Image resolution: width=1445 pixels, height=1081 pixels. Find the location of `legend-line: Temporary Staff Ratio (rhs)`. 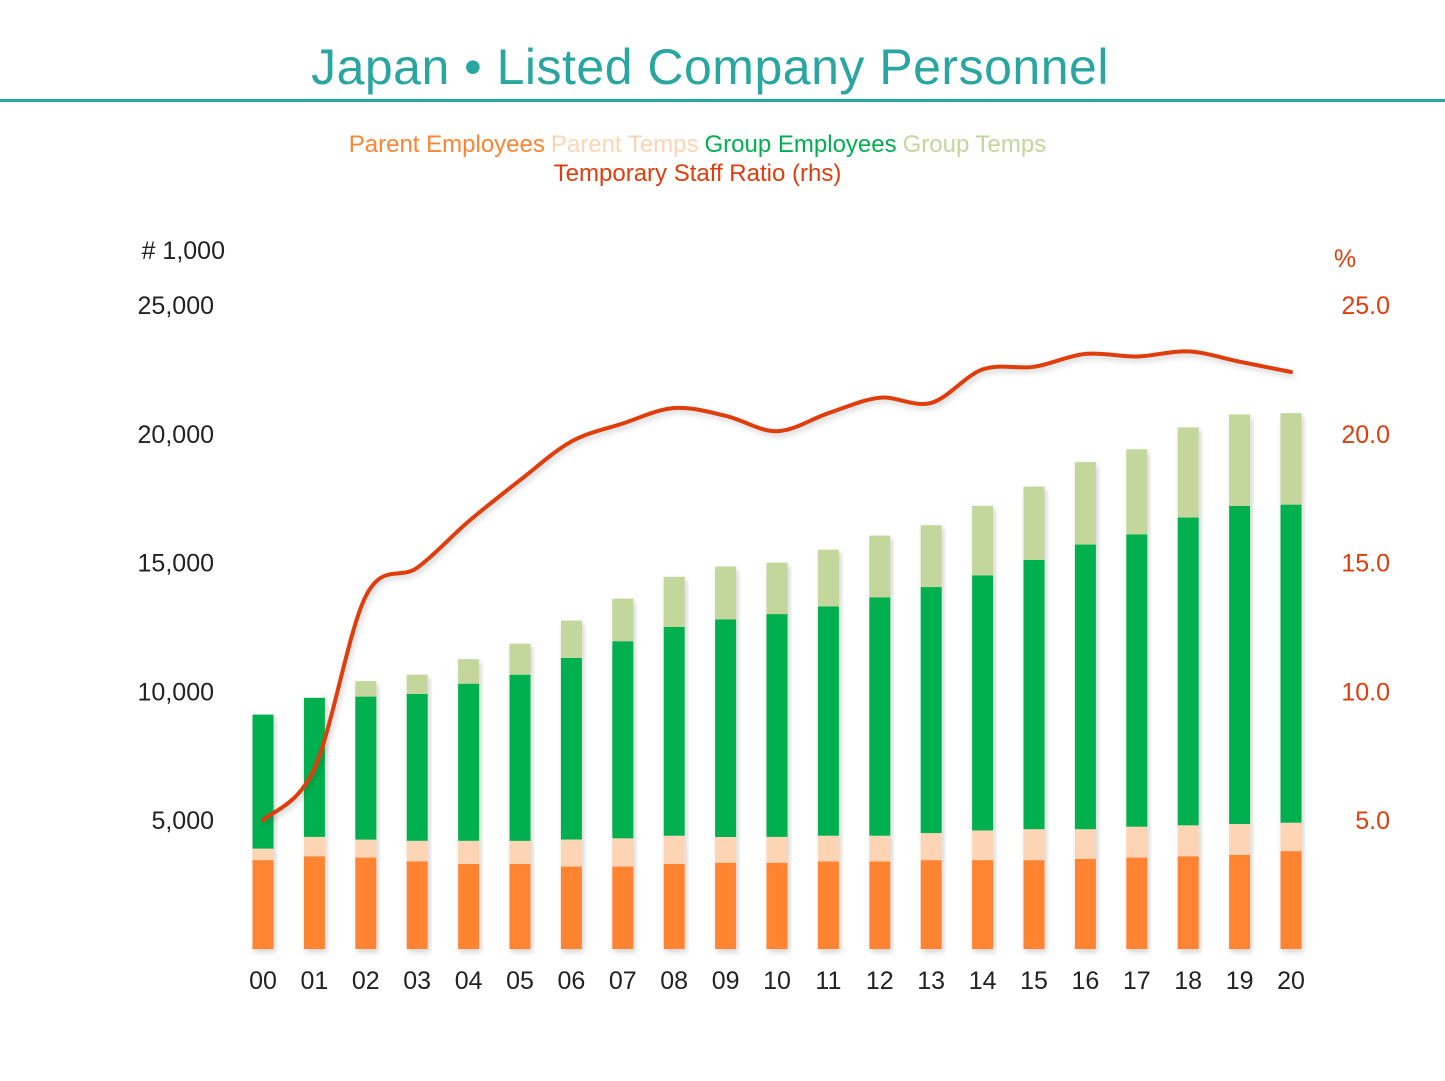

legend-line: Temporary Staff Ratio (rhs) is located at coordinates (697, 174).